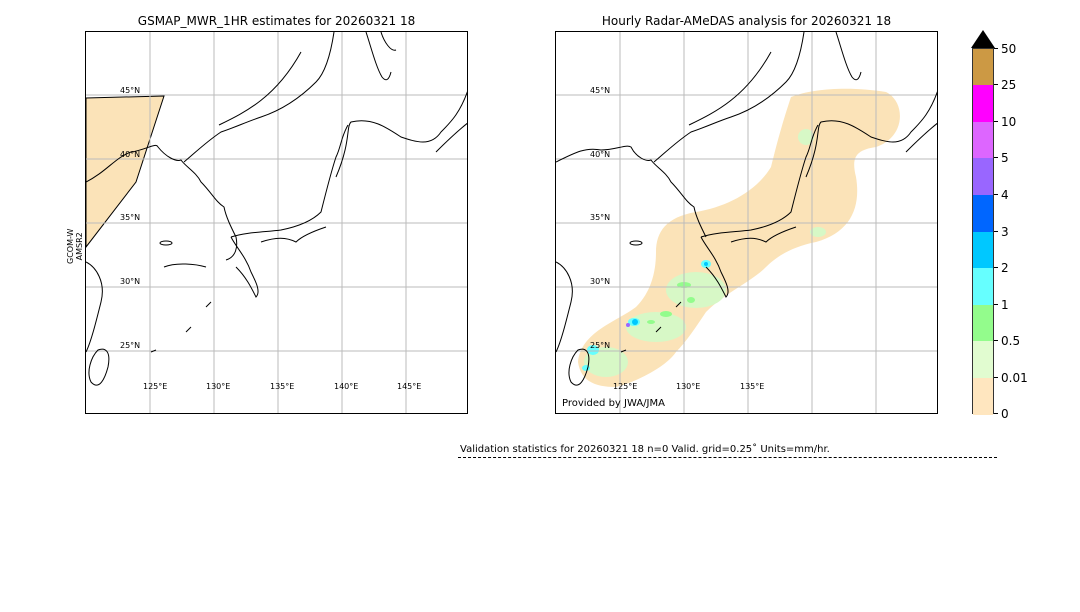 The image size is (1080, 612). I want to click on colorbar, so click(983, 231).